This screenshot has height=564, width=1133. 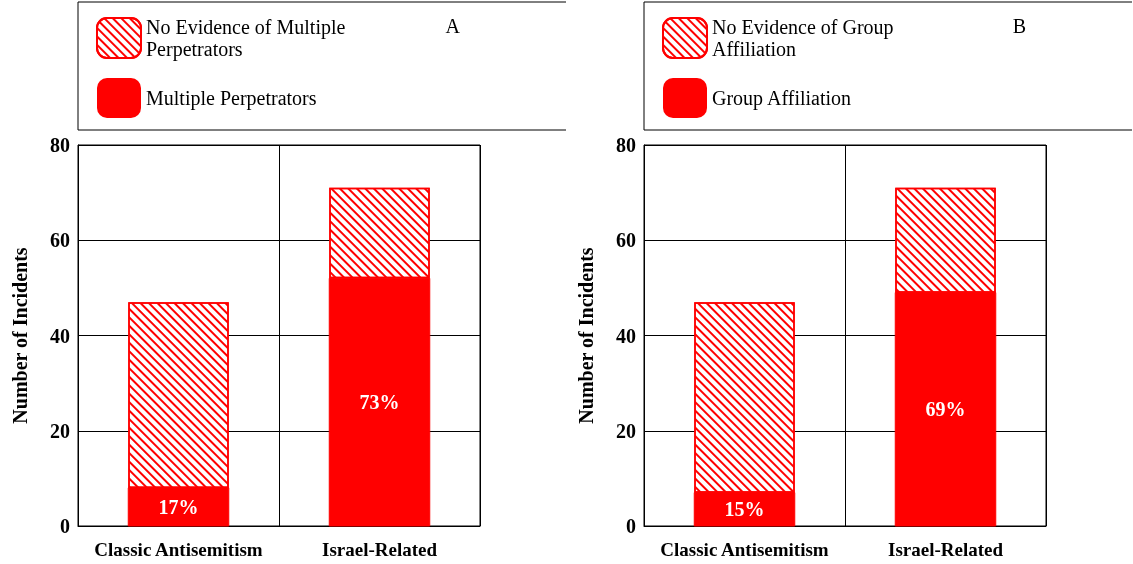 What do you see at coordinates (178, 506) in the screenshot?
I see `annotation: 17%` at bounding box center [178, 506].